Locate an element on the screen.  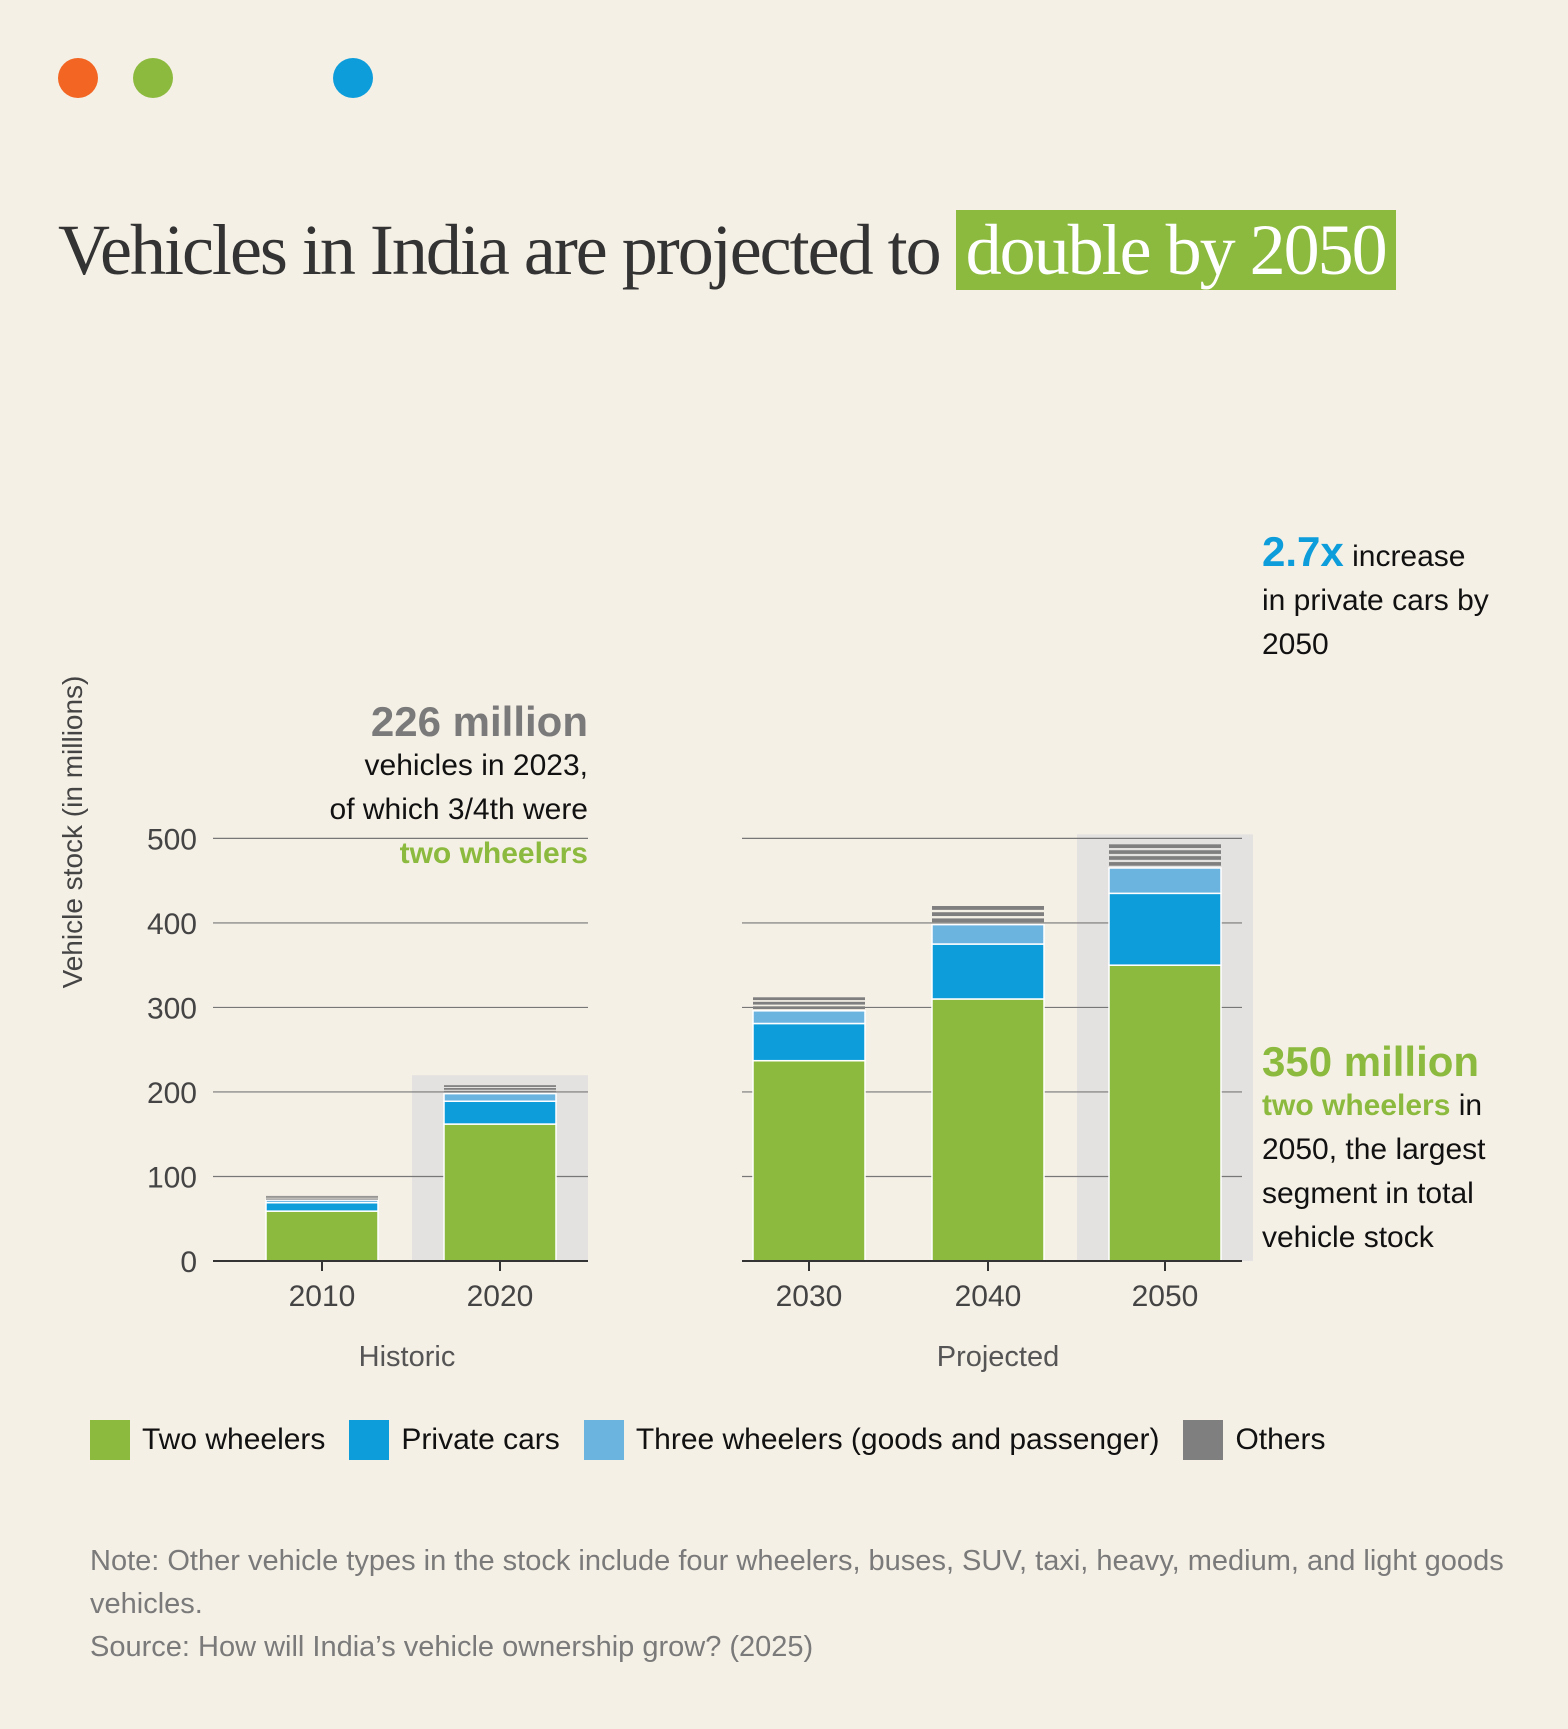
annotation-tw-text3: segment in total is located at coordinates (1368, 1193).